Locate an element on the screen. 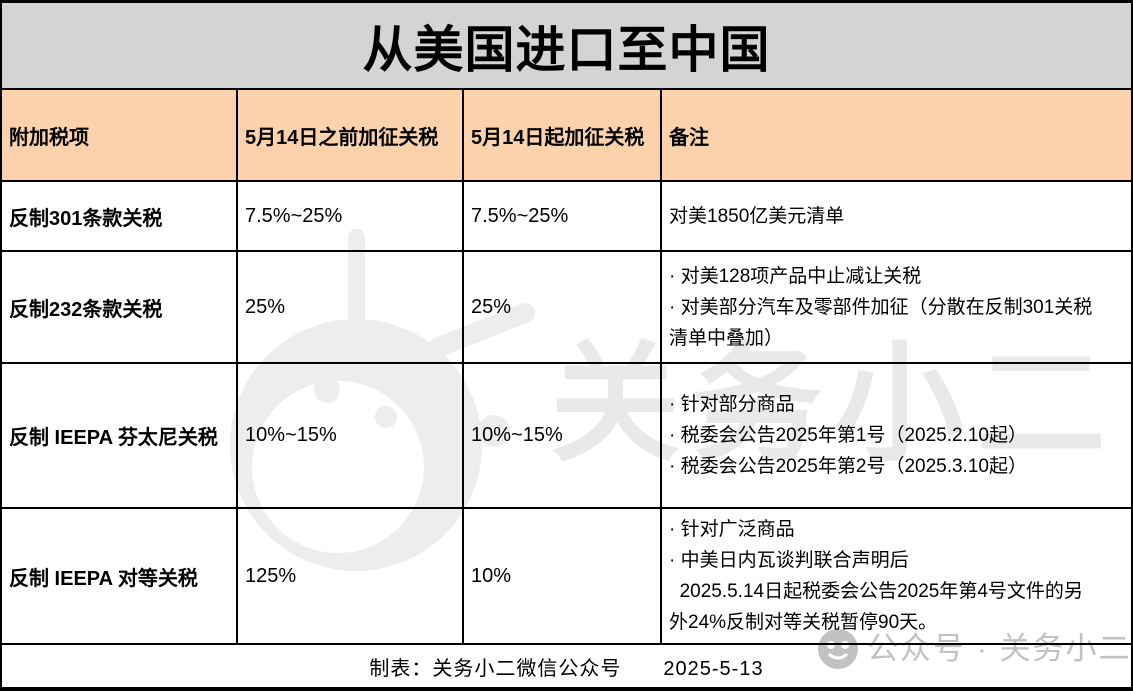 The height and width of the screenshot is (691, 1133). tax-item-cell: 反制232条款关税 is located at coordinates (120, 307).